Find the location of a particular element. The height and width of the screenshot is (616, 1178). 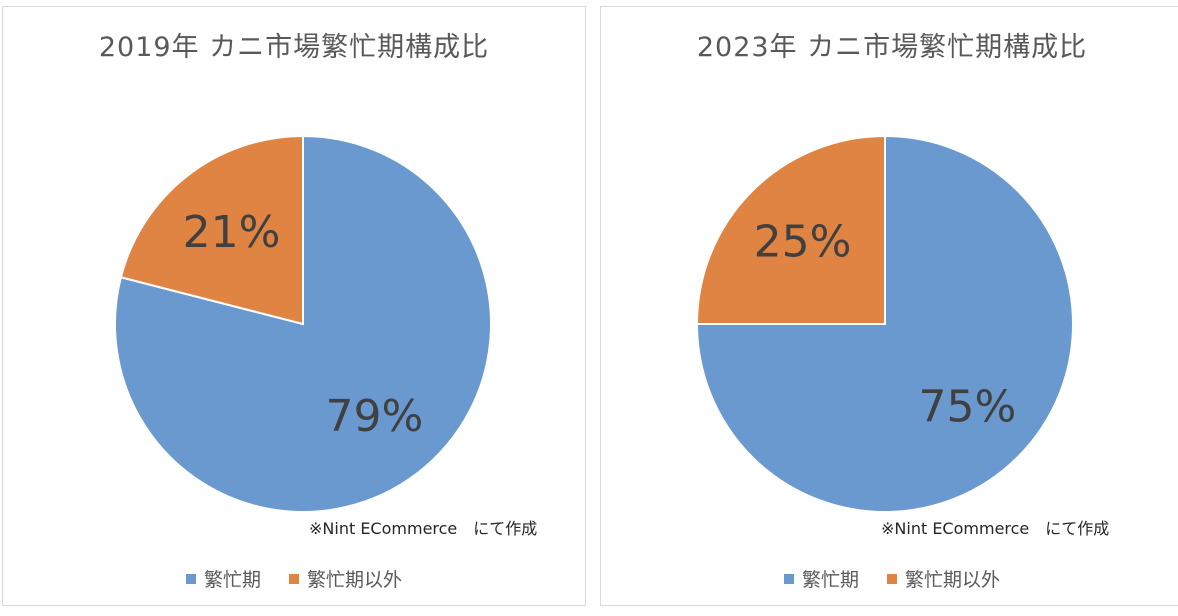

chart-title: 2023年 カニ市場繁忙期構成比 is located at coordinates (892, 47).